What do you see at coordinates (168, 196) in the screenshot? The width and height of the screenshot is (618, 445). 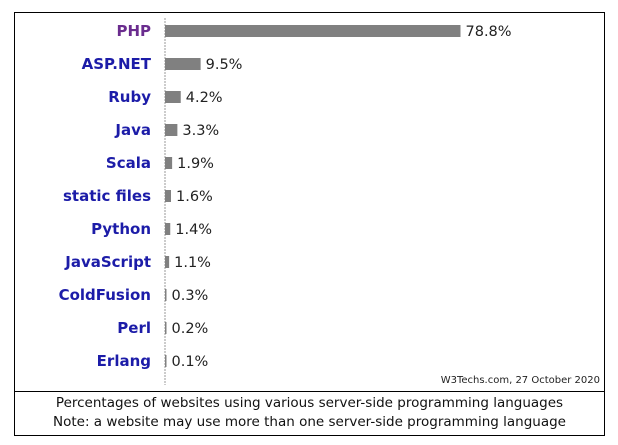 I see `bar-static-files` at bounding box center [168, 196].